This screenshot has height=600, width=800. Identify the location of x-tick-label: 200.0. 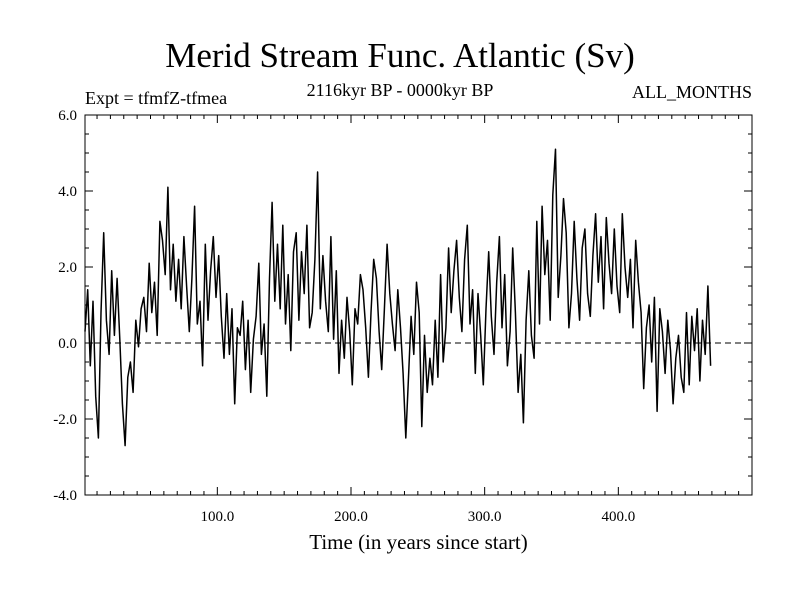
(351, 517).